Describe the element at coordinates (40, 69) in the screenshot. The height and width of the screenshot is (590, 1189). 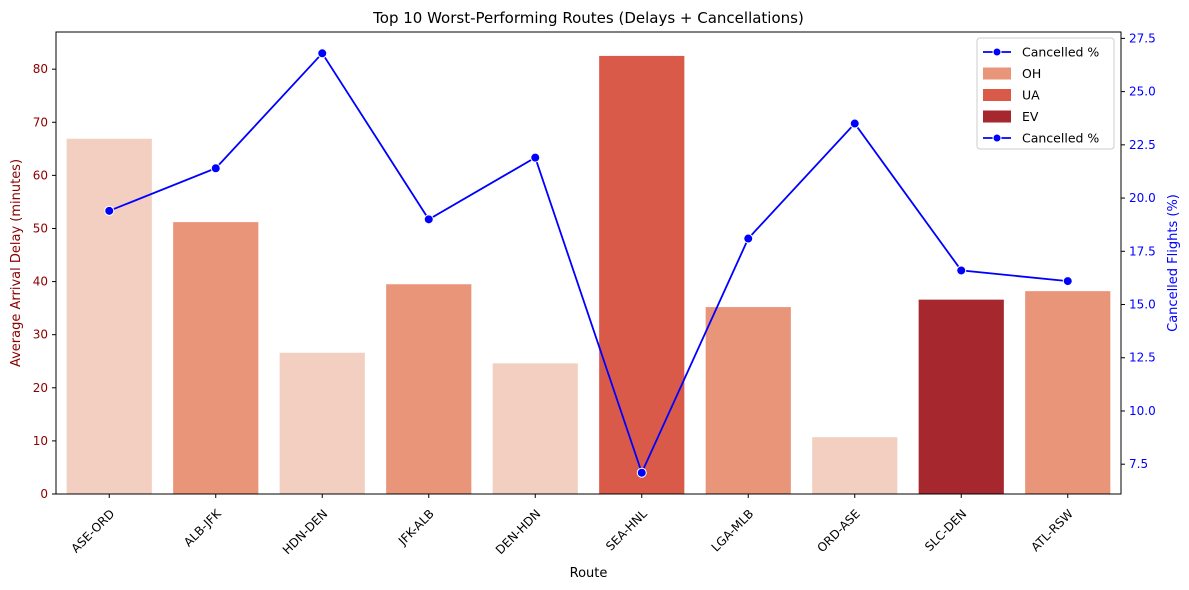
I see `y-left-tick-label: 80` at that location.